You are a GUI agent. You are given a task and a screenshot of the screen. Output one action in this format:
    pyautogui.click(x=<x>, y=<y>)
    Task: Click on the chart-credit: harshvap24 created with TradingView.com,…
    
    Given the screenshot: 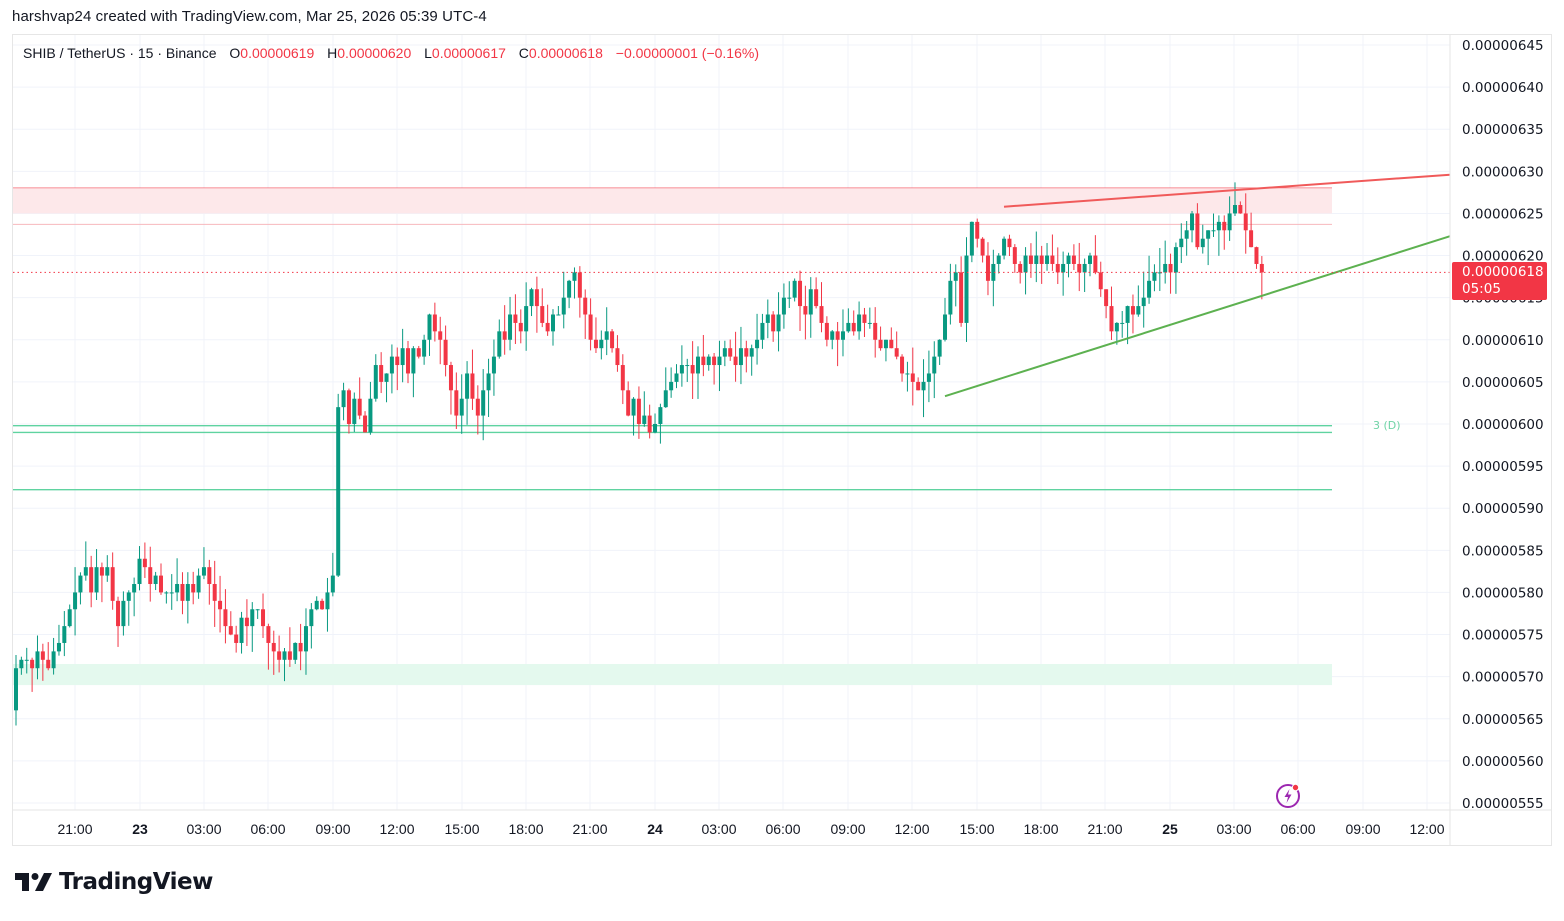 What is the action you would take?
    pyautogui.click(x=249, y=16)
    